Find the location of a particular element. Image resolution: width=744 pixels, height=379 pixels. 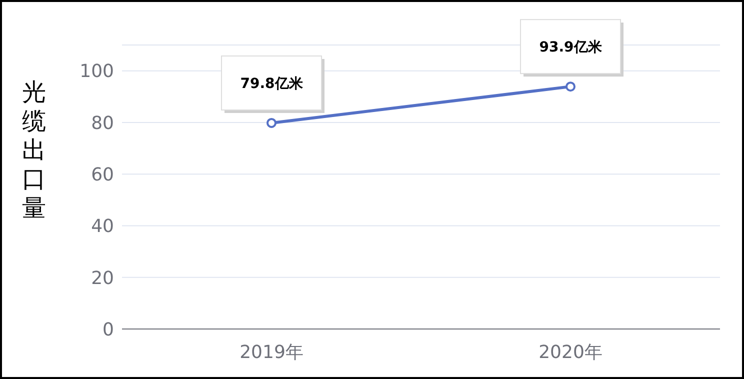

callout-box: 79.8亿米 is located at coordinates (272, 84).